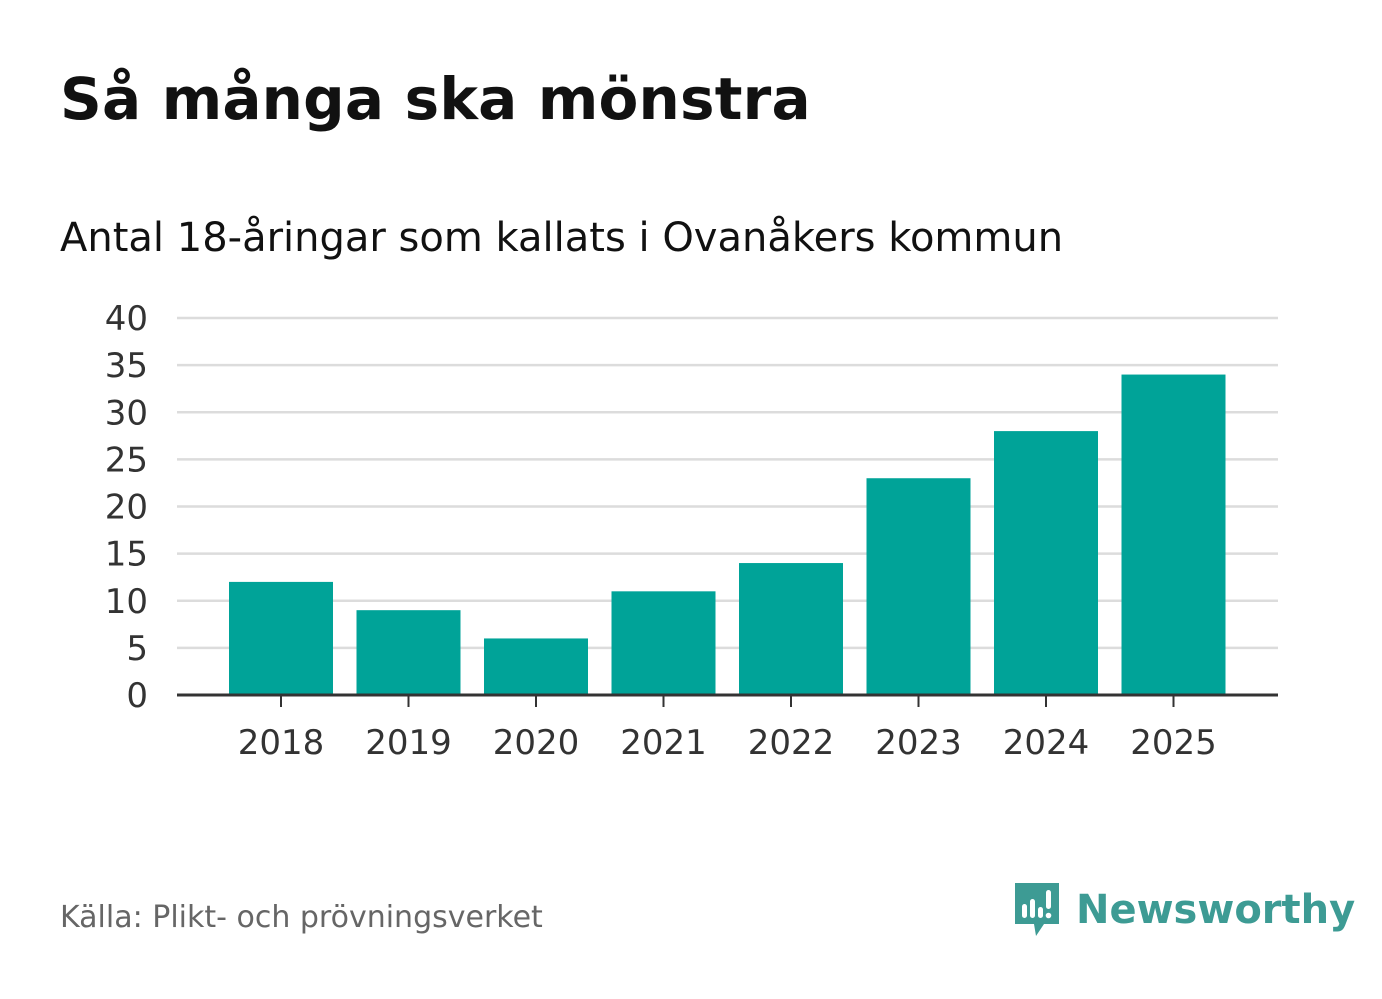  What do you see at coordinates (301, 917) in the screenshot?
I see `source-note: Källa: Plikt- och prövningsverket` at bounding box center [301, 917].